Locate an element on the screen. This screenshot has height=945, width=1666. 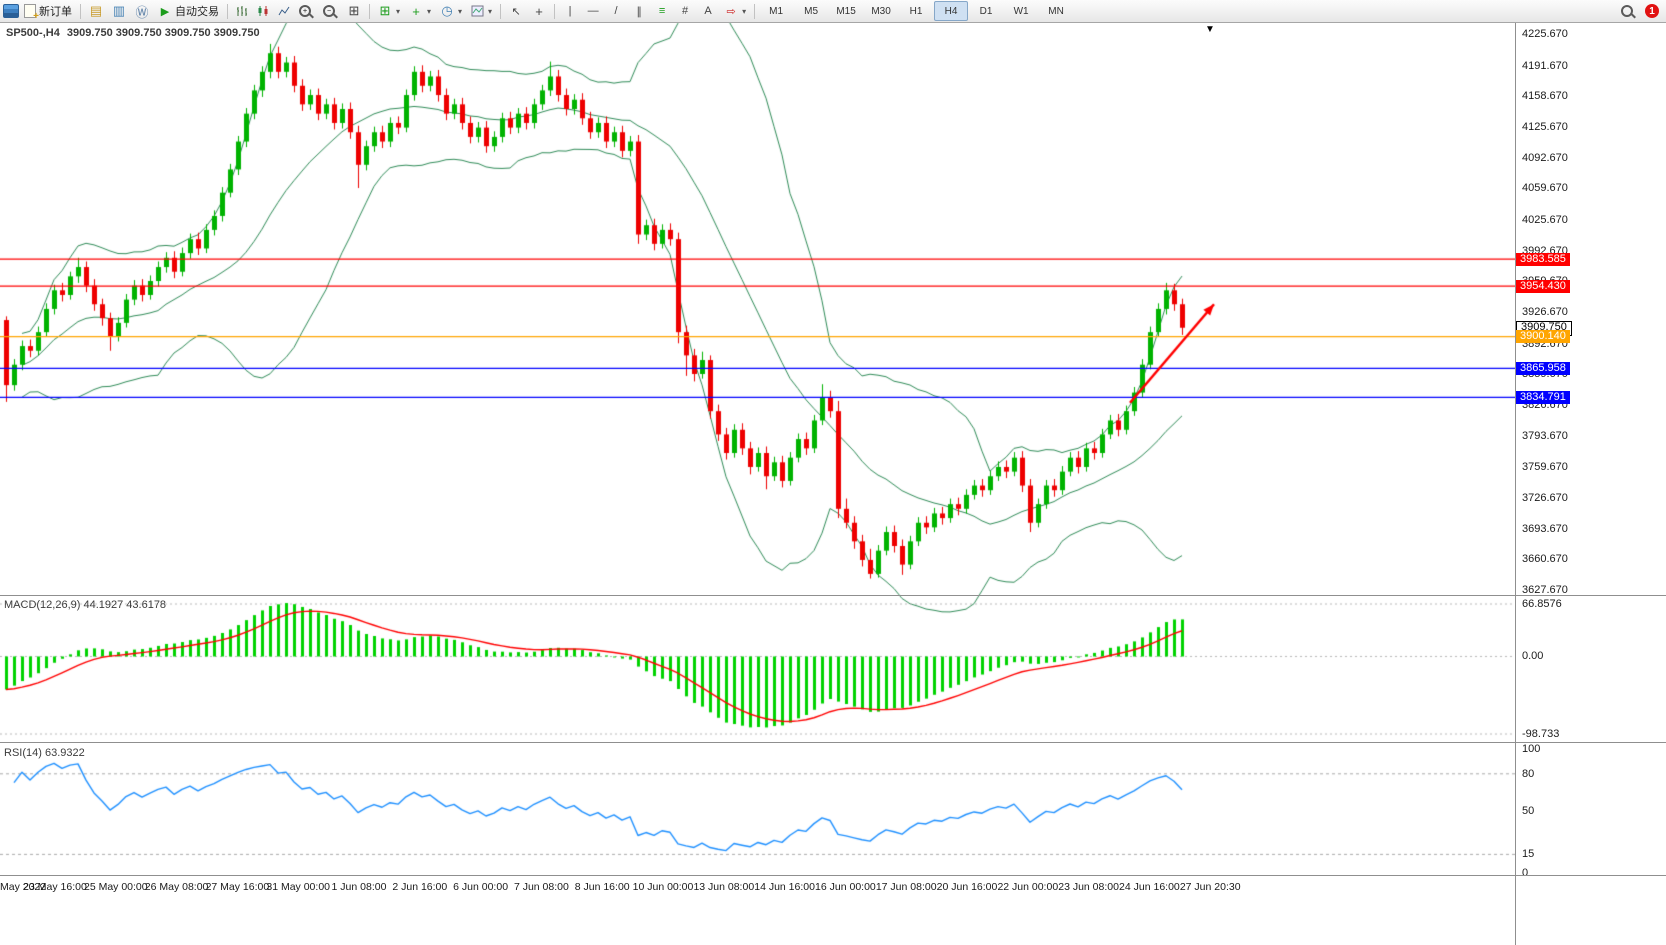
community-icon: Ⓦ is located at coordinates (142, 12).